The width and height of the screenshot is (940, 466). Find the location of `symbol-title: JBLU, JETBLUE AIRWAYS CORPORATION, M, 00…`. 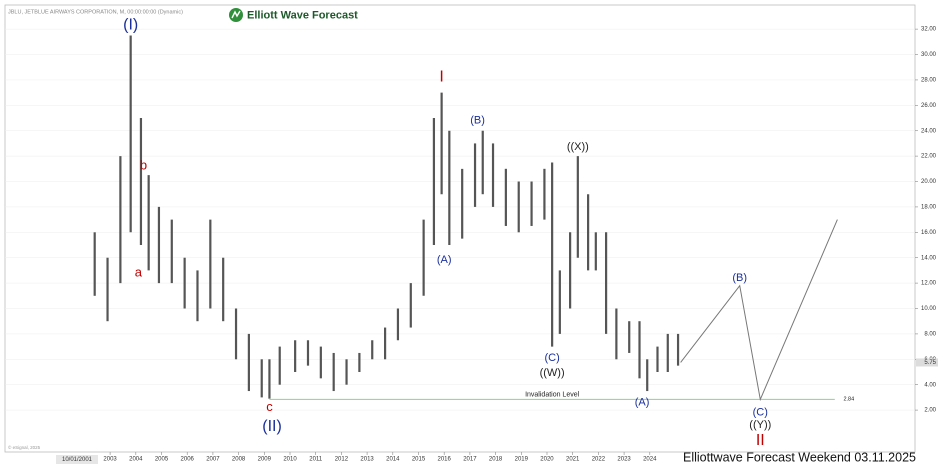

symbol-title: JBLU, JETBLUE AIRWAYS CORPORATION, M, 00… is located at coordinates (95, 12).